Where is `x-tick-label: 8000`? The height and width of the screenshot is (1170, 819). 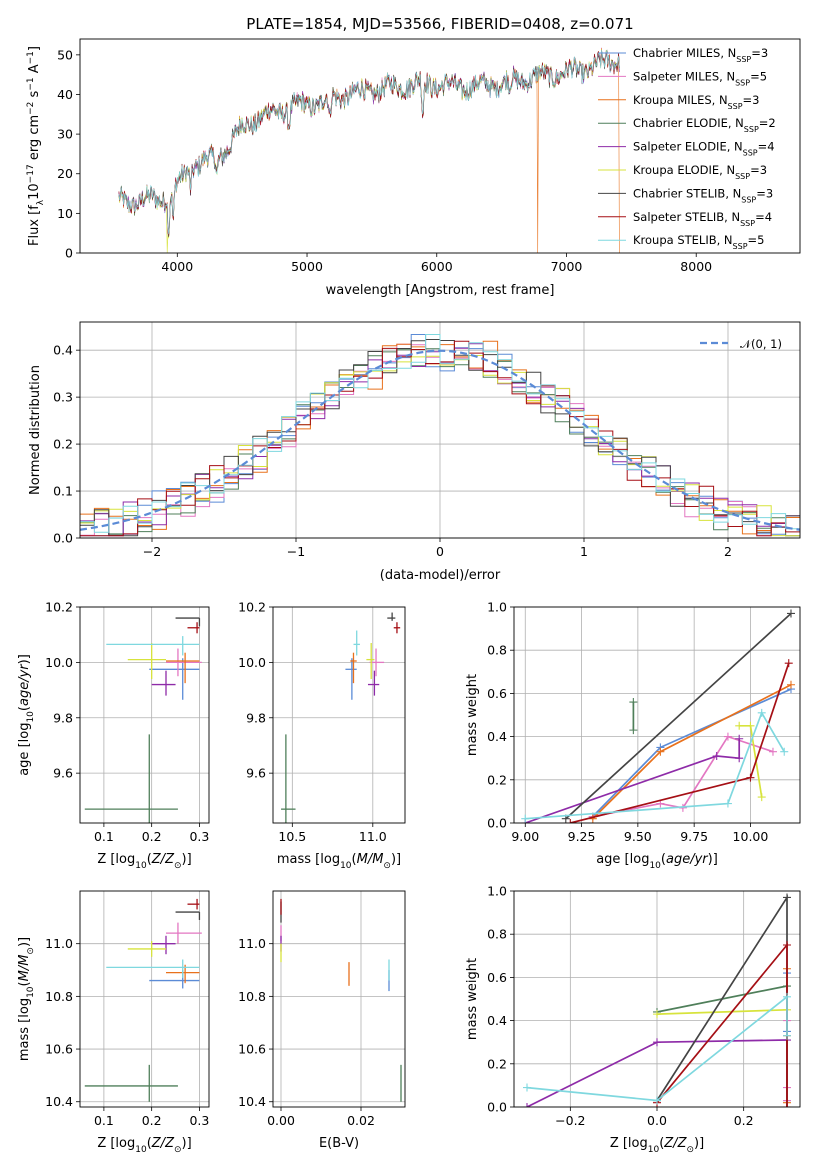
x-tick-label: 8000 is located at coordinates (696, 266).